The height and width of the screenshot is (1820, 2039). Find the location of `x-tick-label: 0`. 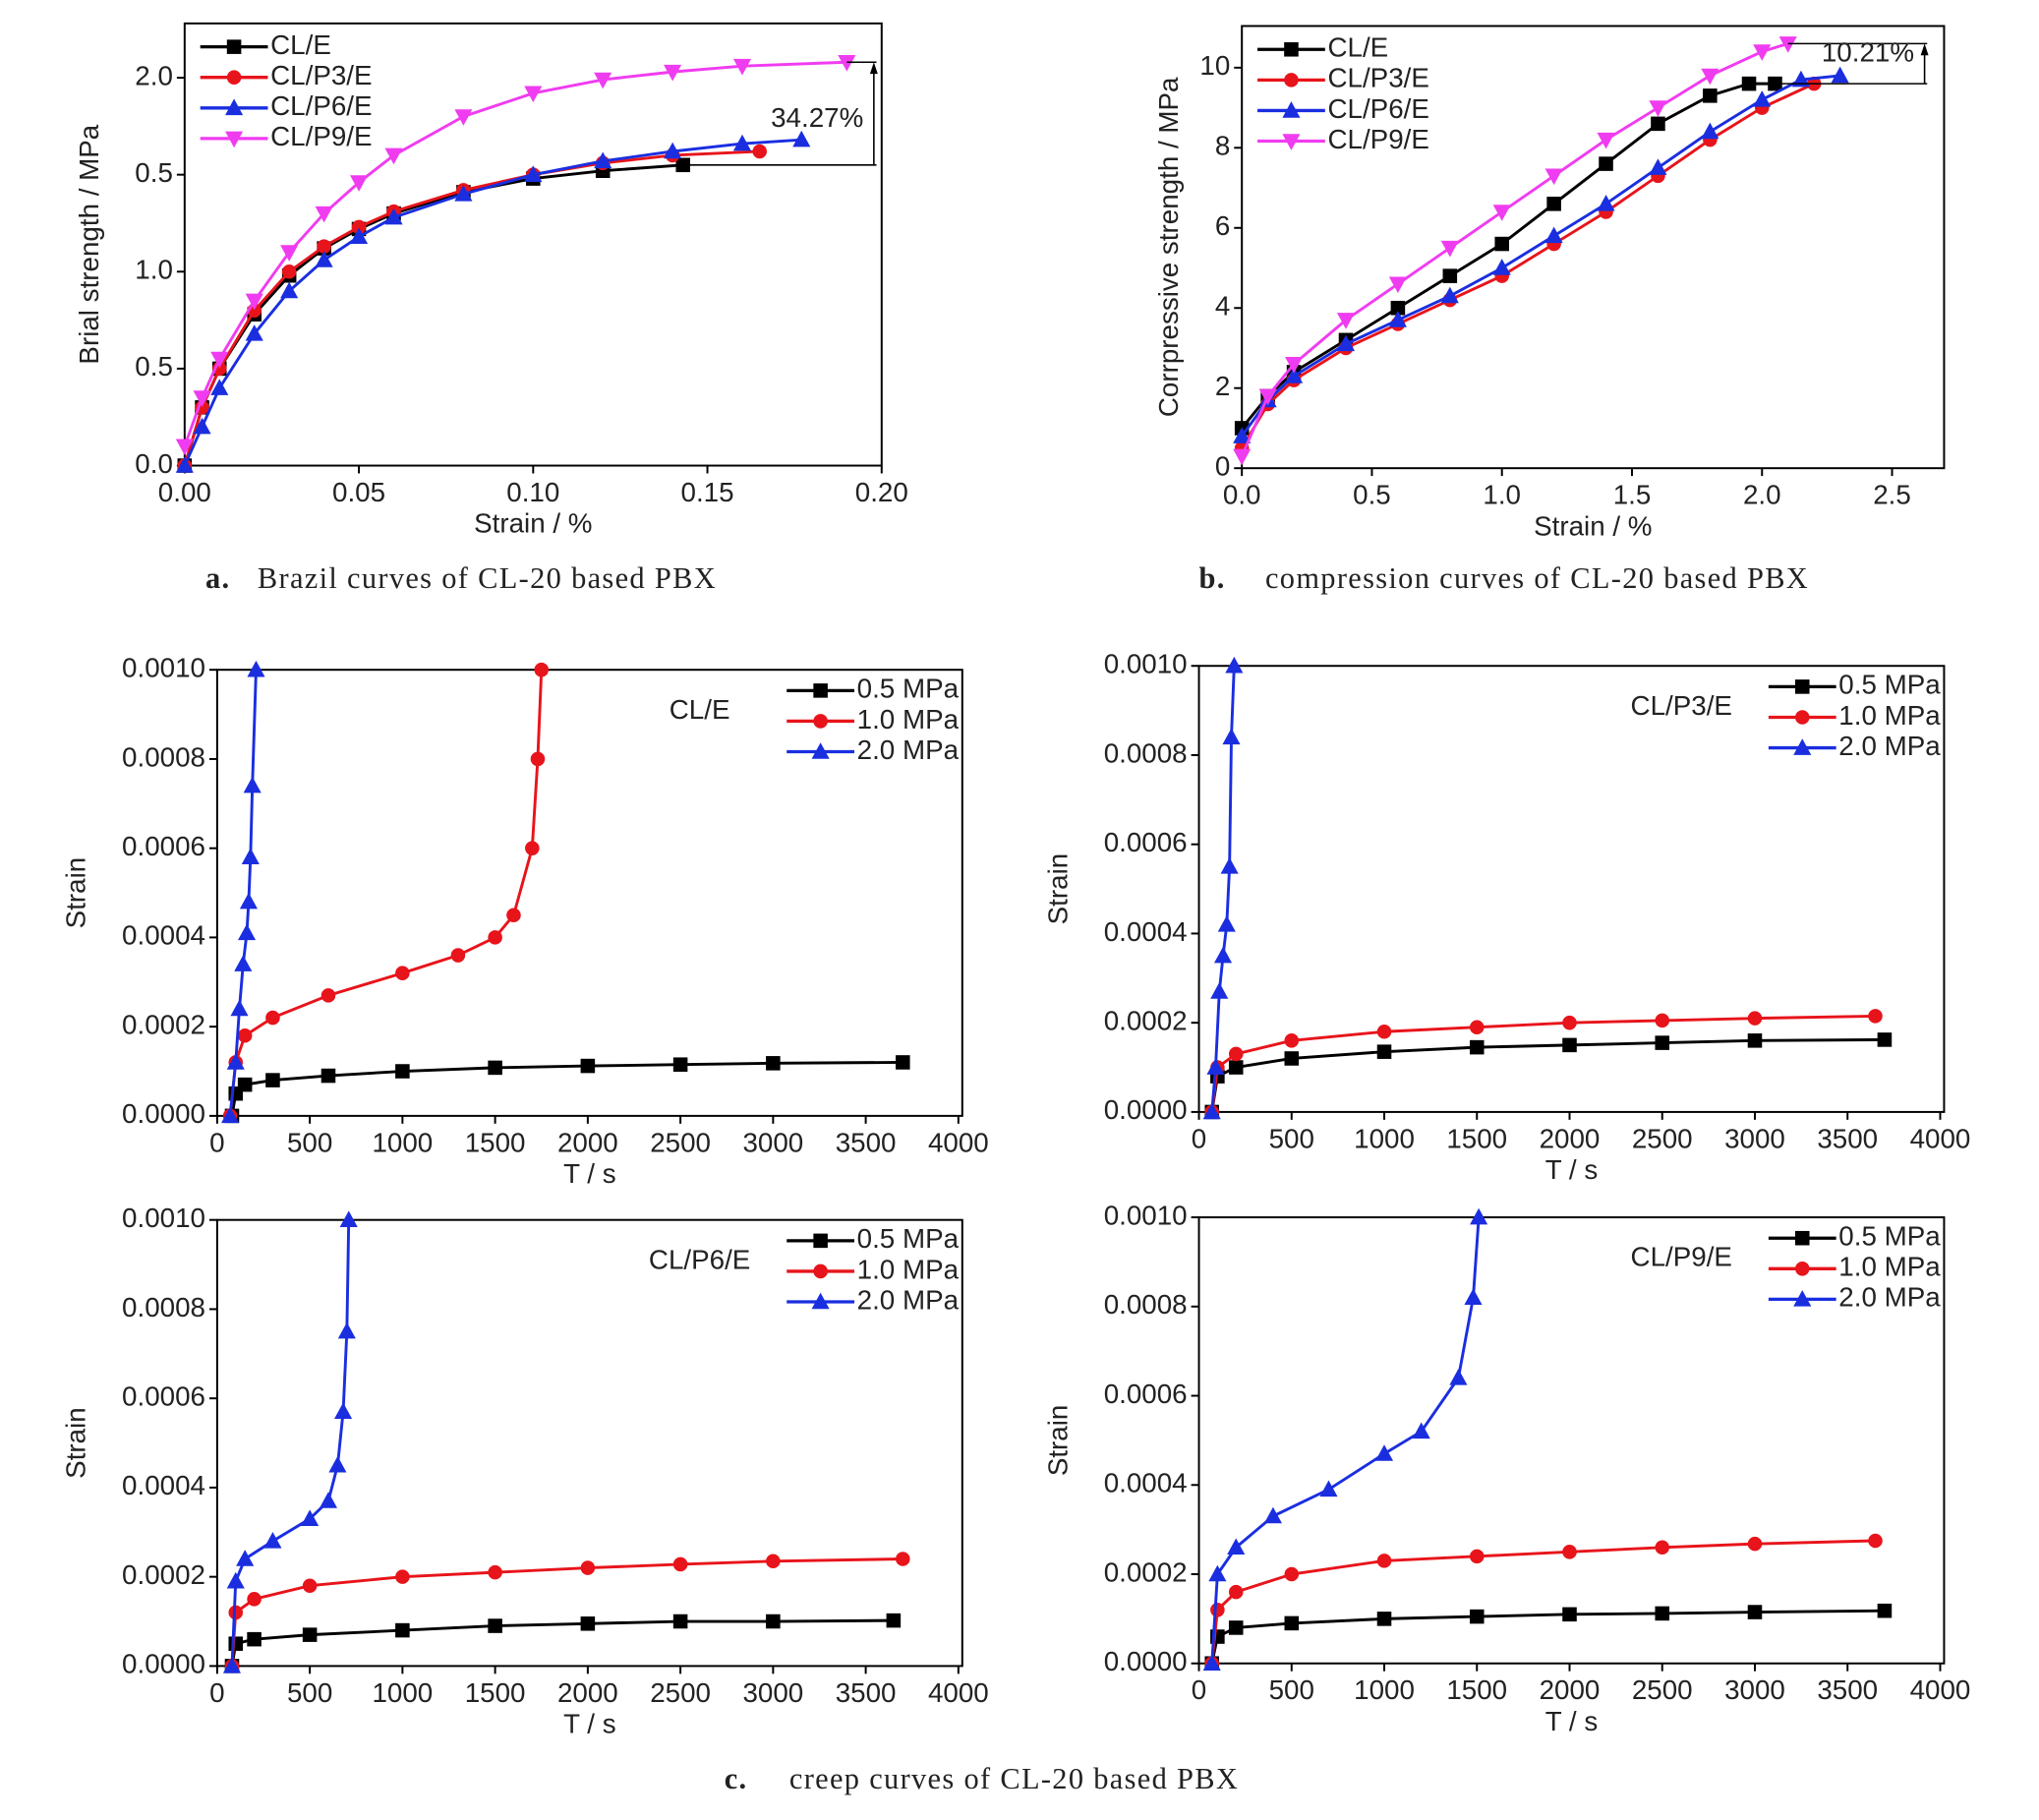

x-tick-label: 0 is located at coordinates (216, 1692).